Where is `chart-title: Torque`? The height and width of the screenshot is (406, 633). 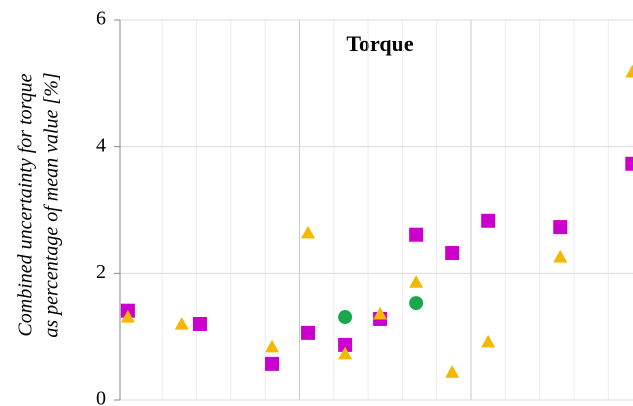
chart-title: Torque is located at coordinates (379, 43).